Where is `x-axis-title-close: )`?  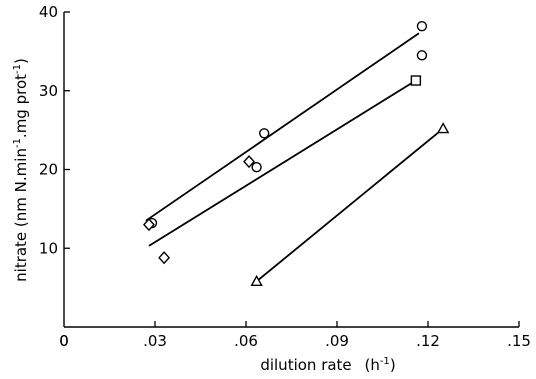 x-axis-title-close: ) is located at coordinates (393, 365).